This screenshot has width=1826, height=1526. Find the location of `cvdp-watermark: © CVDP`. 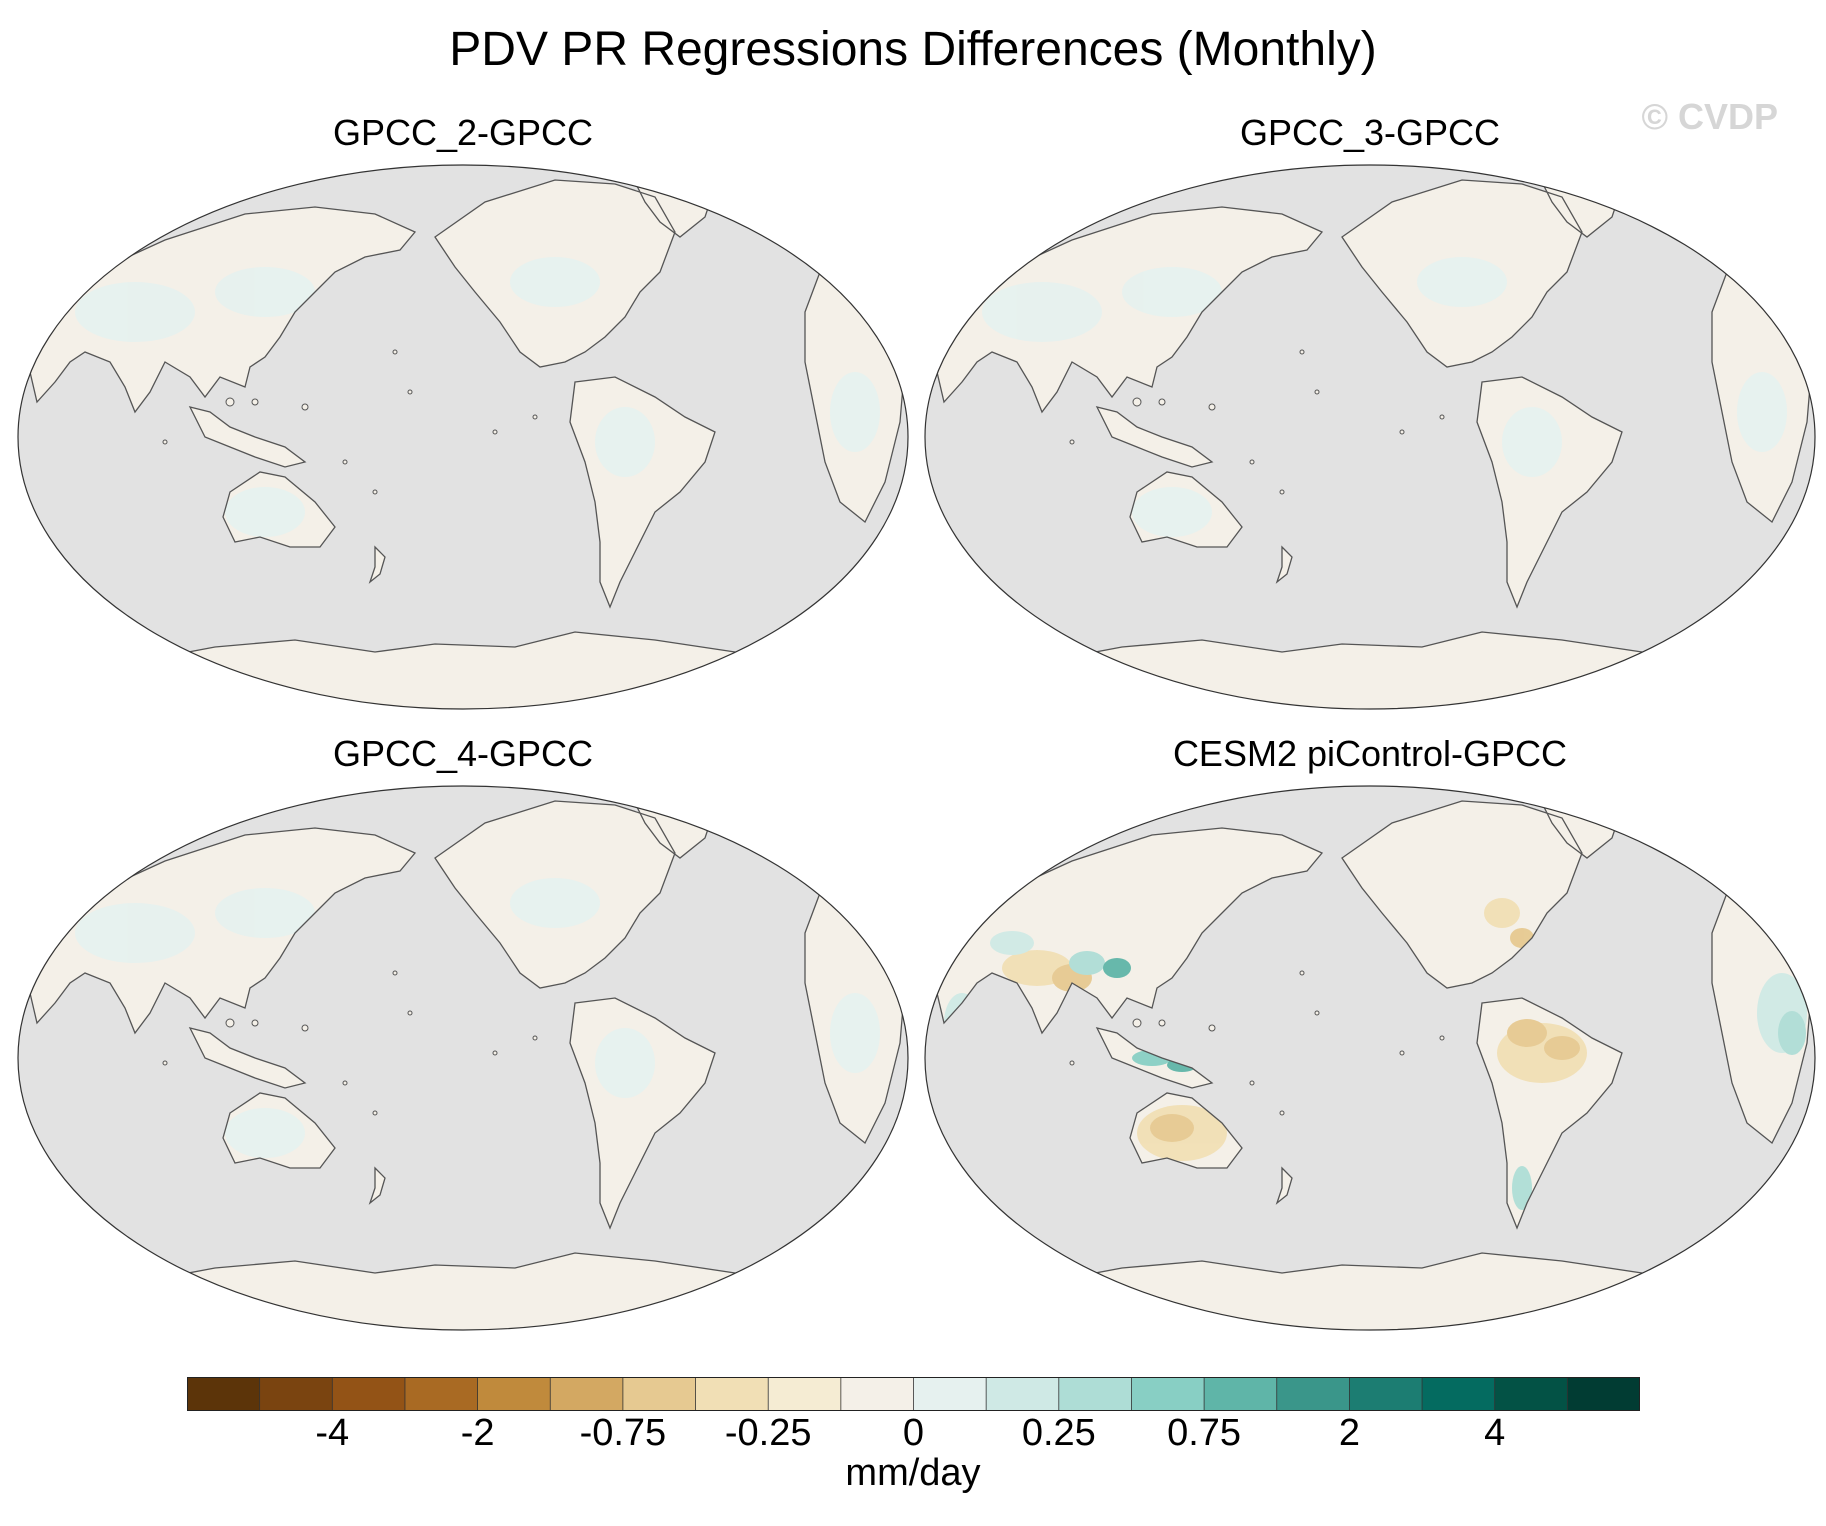

cvdp-watermark: © CVDP is located at coordinates (1709, 116).